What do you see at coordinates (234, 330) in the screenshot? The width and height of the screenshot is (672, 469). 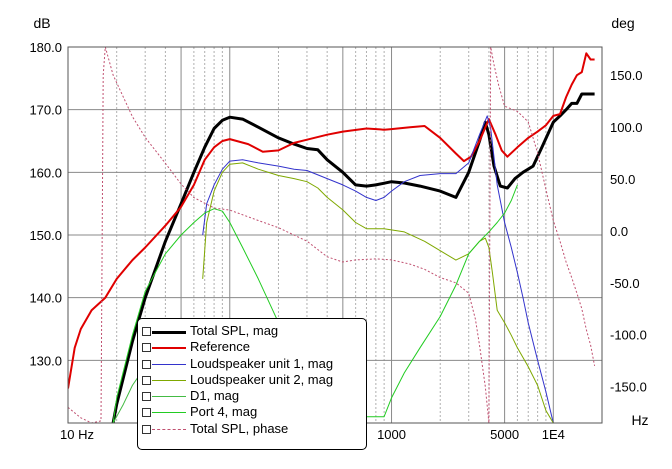 I see `legend-label: Total SPL, mag` at bounding box center [234, 330].